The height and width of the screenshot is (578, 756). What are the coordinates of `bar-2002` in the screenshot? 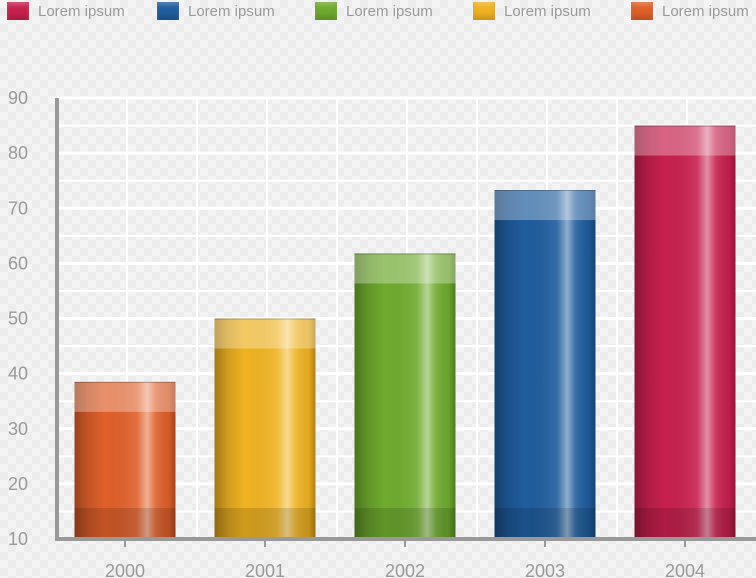 It's located at (405, 396).